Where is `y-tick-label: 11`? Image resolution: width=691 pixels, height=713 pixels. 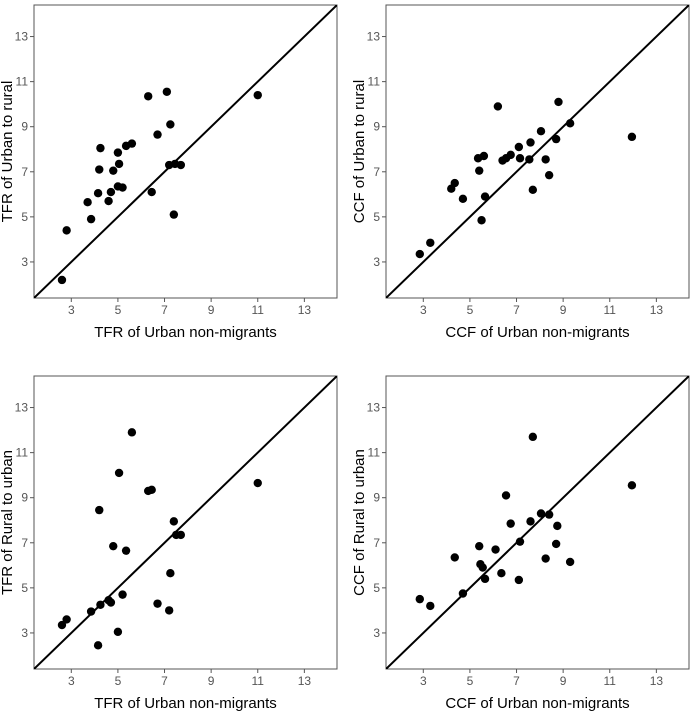
y-tick-label: 11 is located at coordinates (374, 453).